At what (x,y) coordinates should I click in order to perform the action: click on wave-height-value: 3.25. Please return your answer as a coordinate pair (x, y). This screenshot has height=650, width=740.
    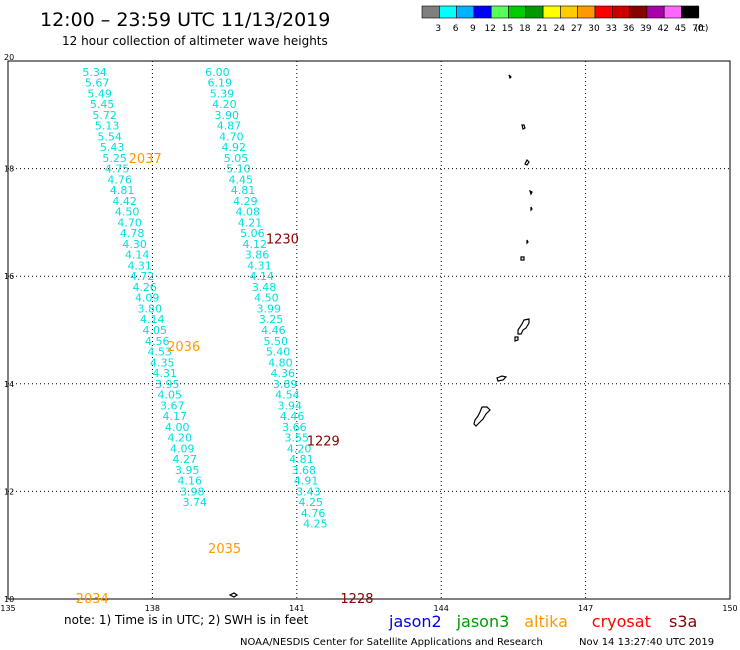
    Looking at the image, I should click on (271, 319).